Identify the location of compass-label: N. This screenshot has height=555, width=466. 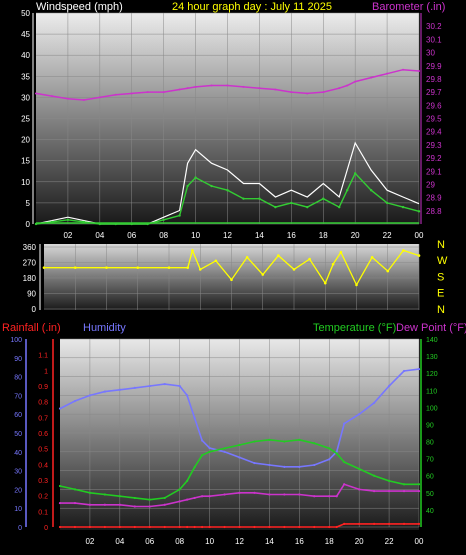
(441, 310).